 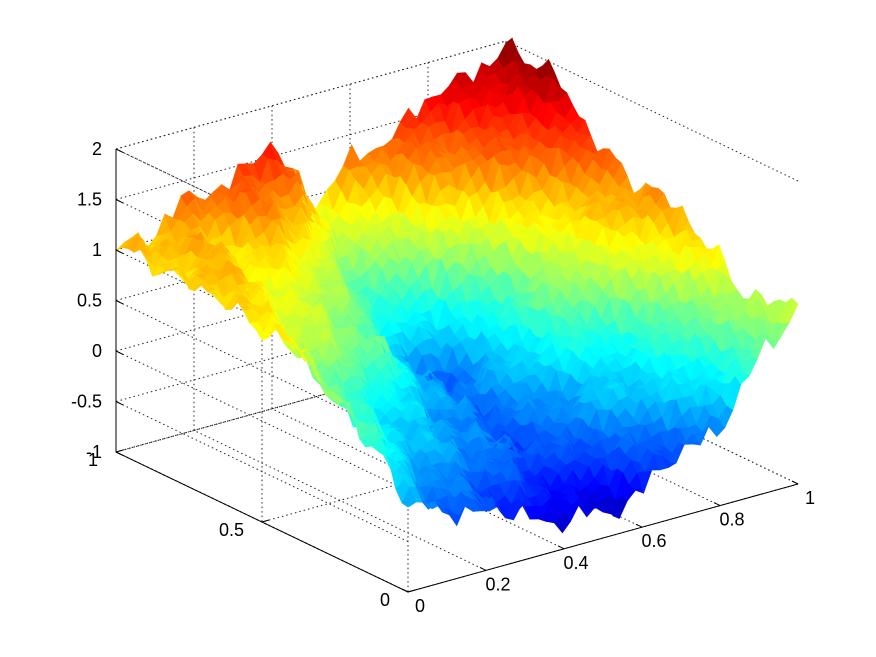 I want to click on x-tick-label: 0, so click(x=420, y=606).